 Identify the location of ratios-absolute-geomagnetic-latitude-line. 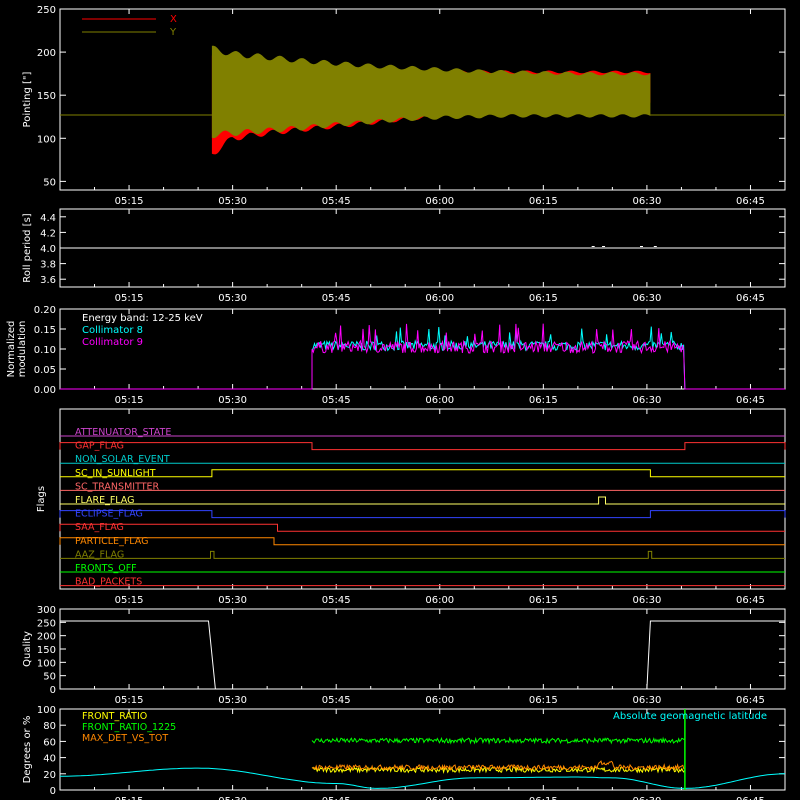
(422, 778).